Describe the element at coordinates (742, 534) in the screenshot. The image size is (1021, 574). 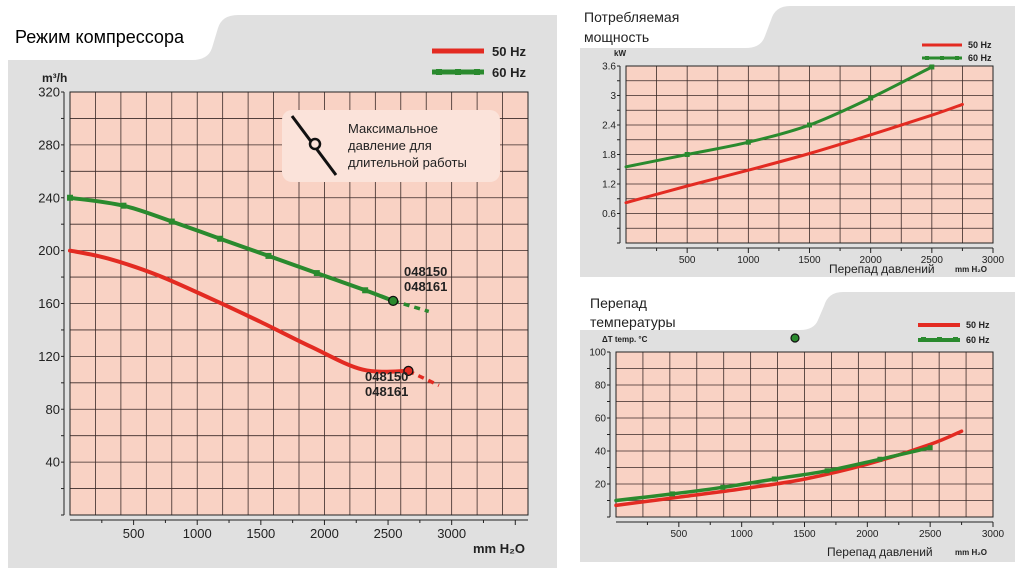
I see `temp-x-tick-label: 1000` at that location.